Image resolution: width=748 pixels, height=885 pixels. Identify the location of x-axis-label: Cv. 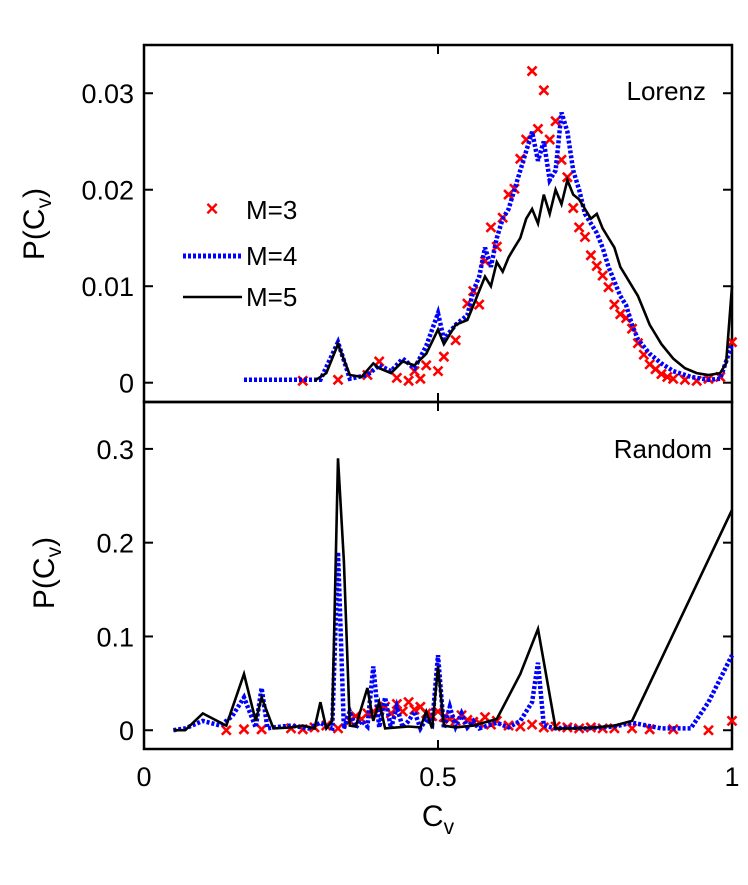
(438, 819).